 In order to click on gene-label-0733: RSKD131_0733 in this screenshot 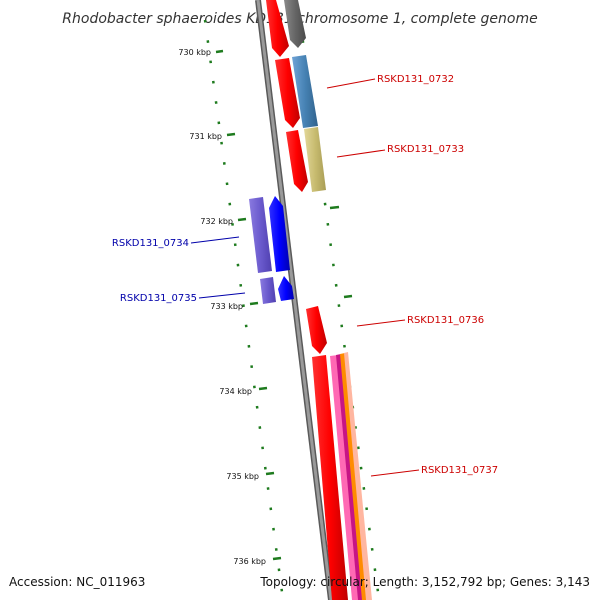, I will do `click(425, 149)`.